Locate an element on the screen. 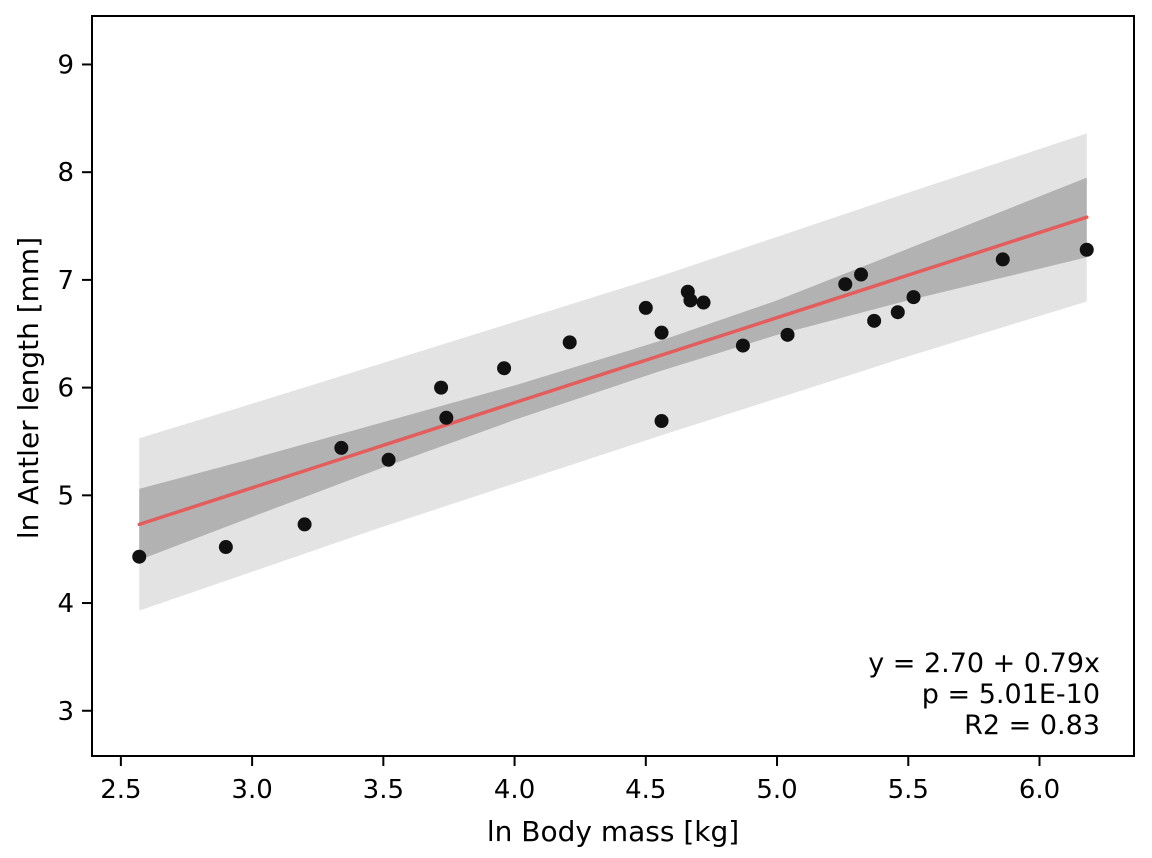  x-tick-label: 6.0 is located at coordinates (1039, 790).